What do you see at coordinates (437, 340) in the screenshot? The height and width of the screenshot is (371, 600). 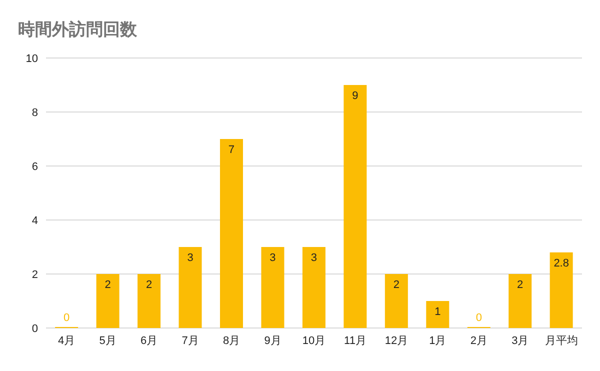 I see `x-tick-label: 1月` at bounding box center [437, 340].